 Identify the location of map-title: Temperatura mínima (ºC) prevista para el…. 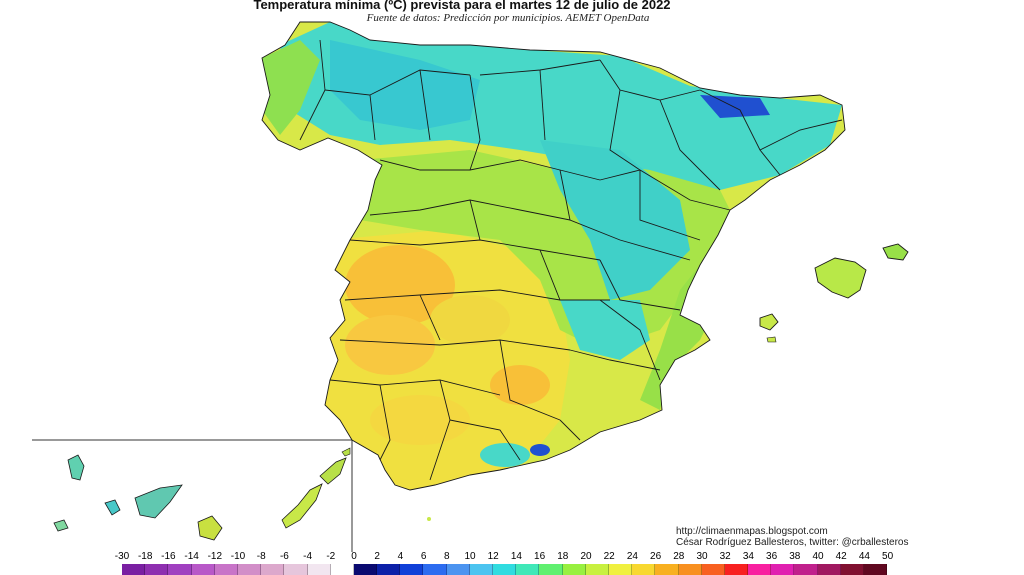
(512, 6).